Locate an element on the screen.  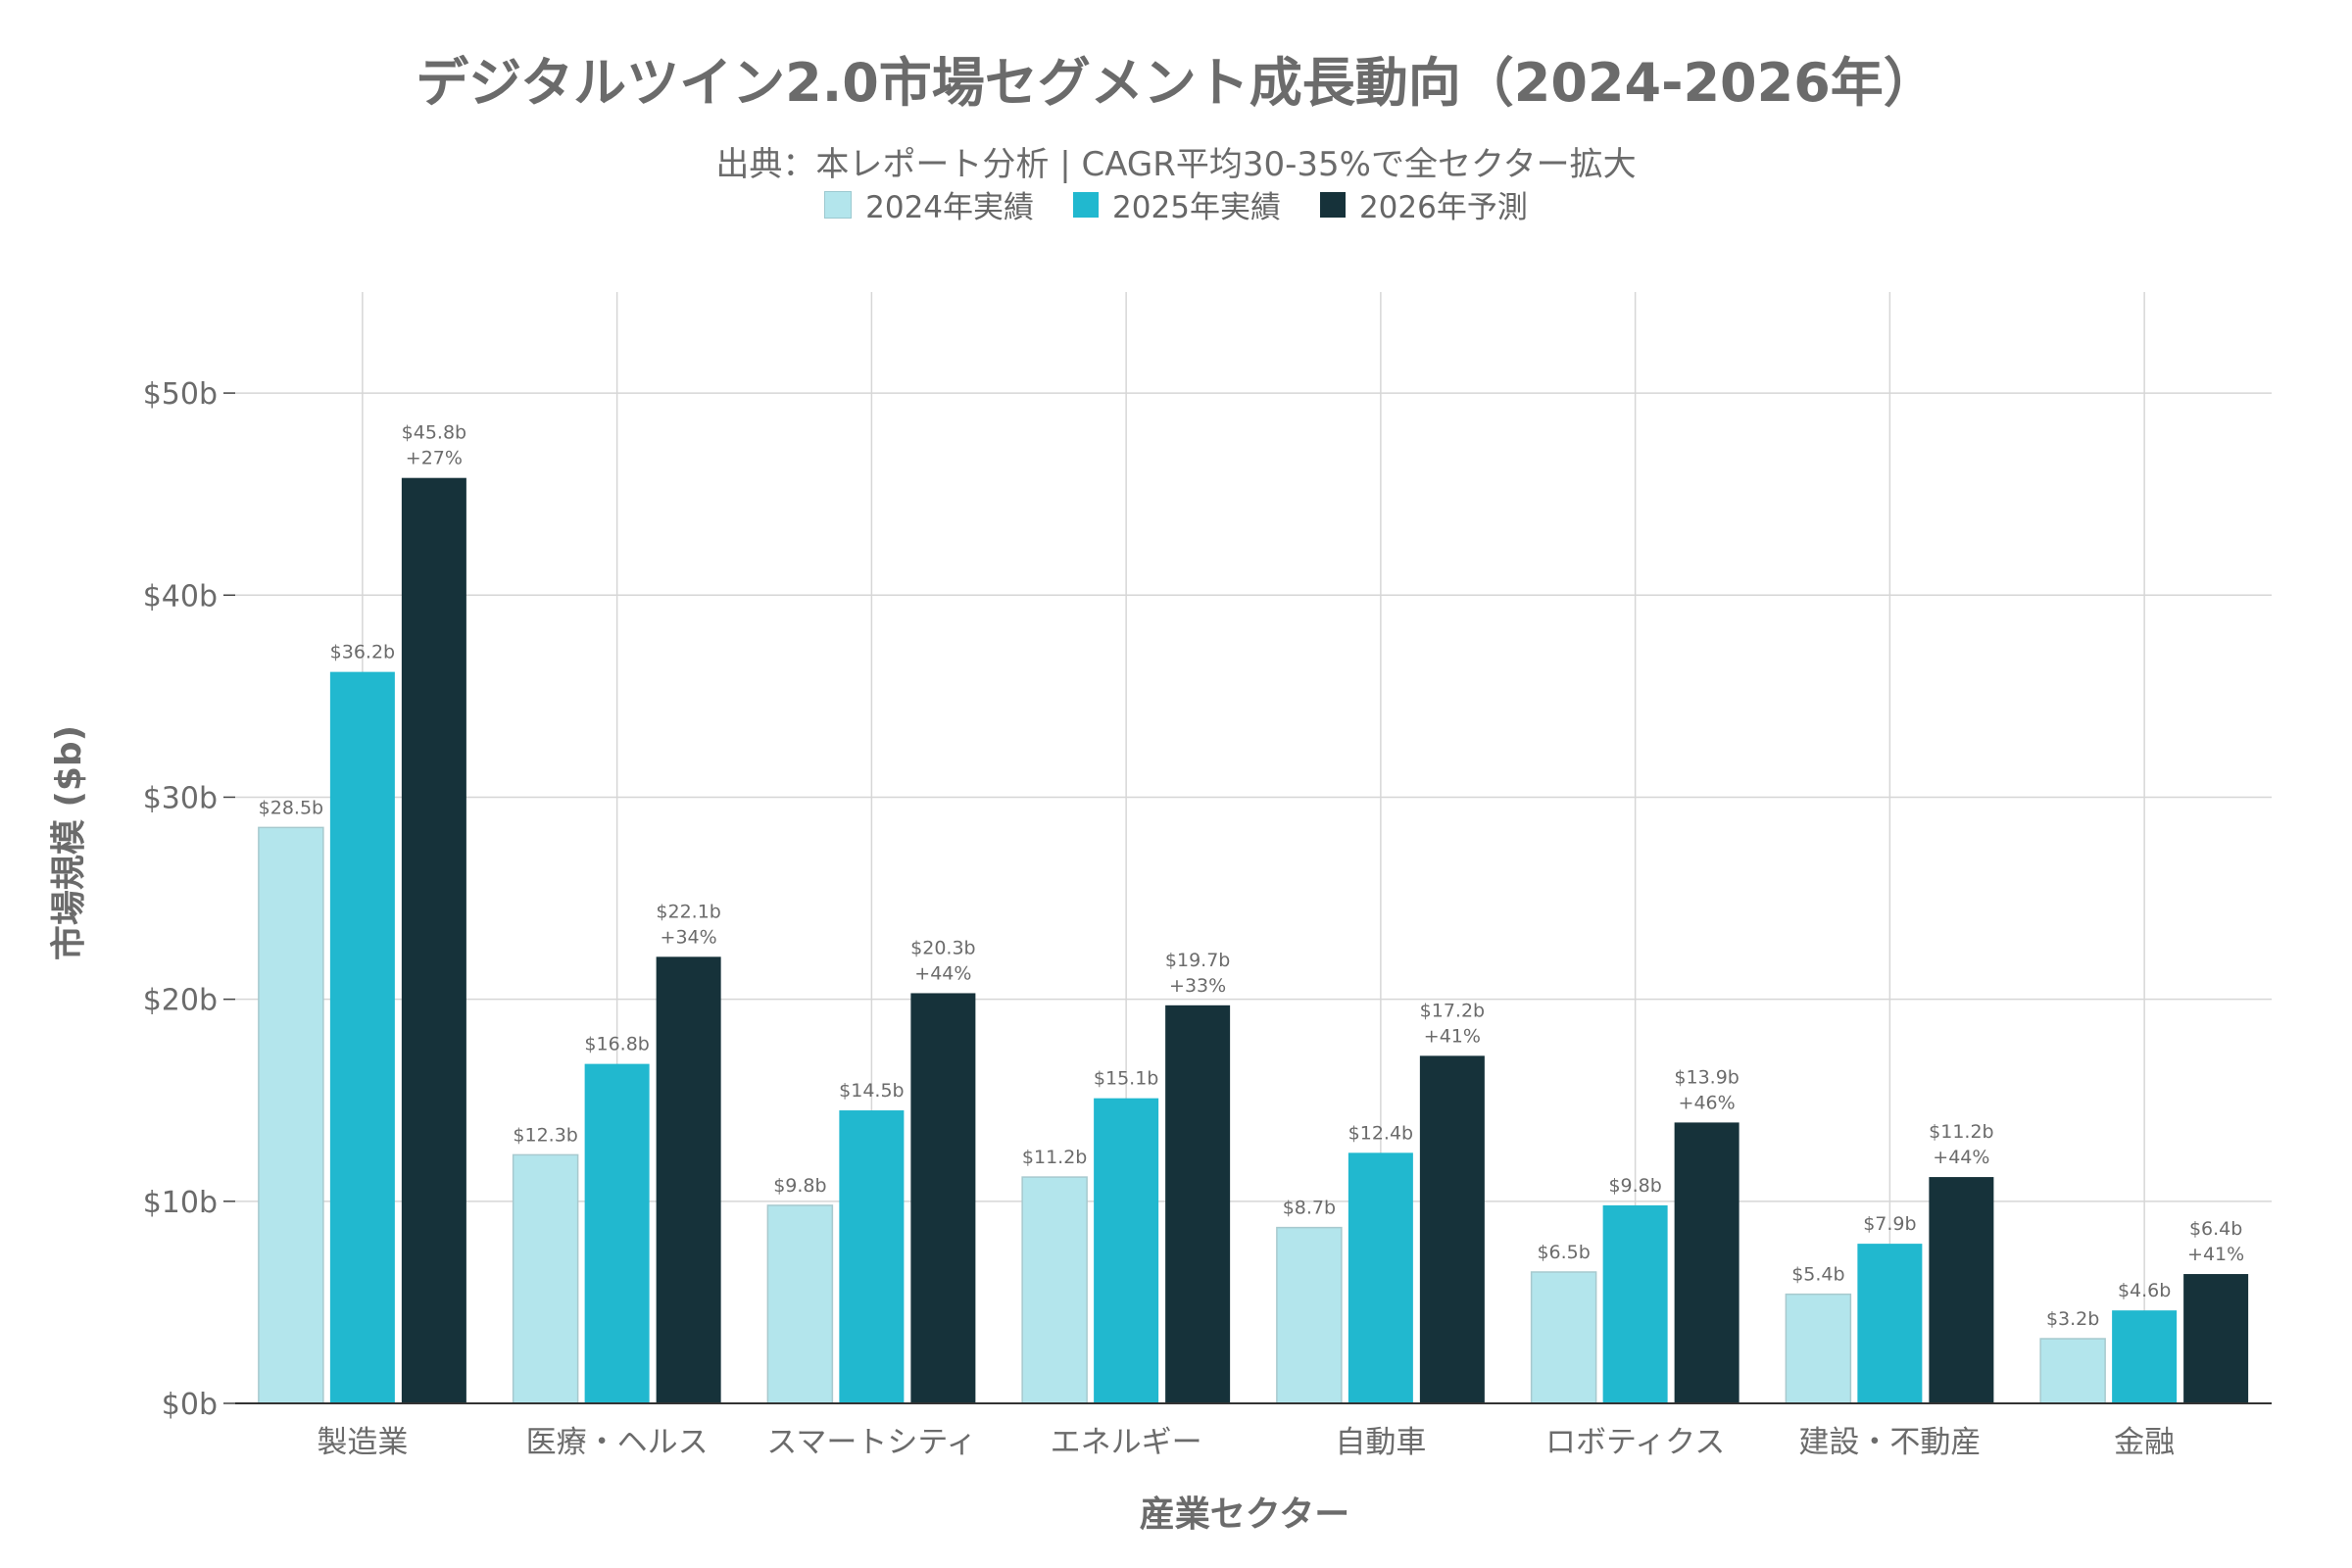
bar-value-label: $12.4b is located at coordinates (1380, 1133).